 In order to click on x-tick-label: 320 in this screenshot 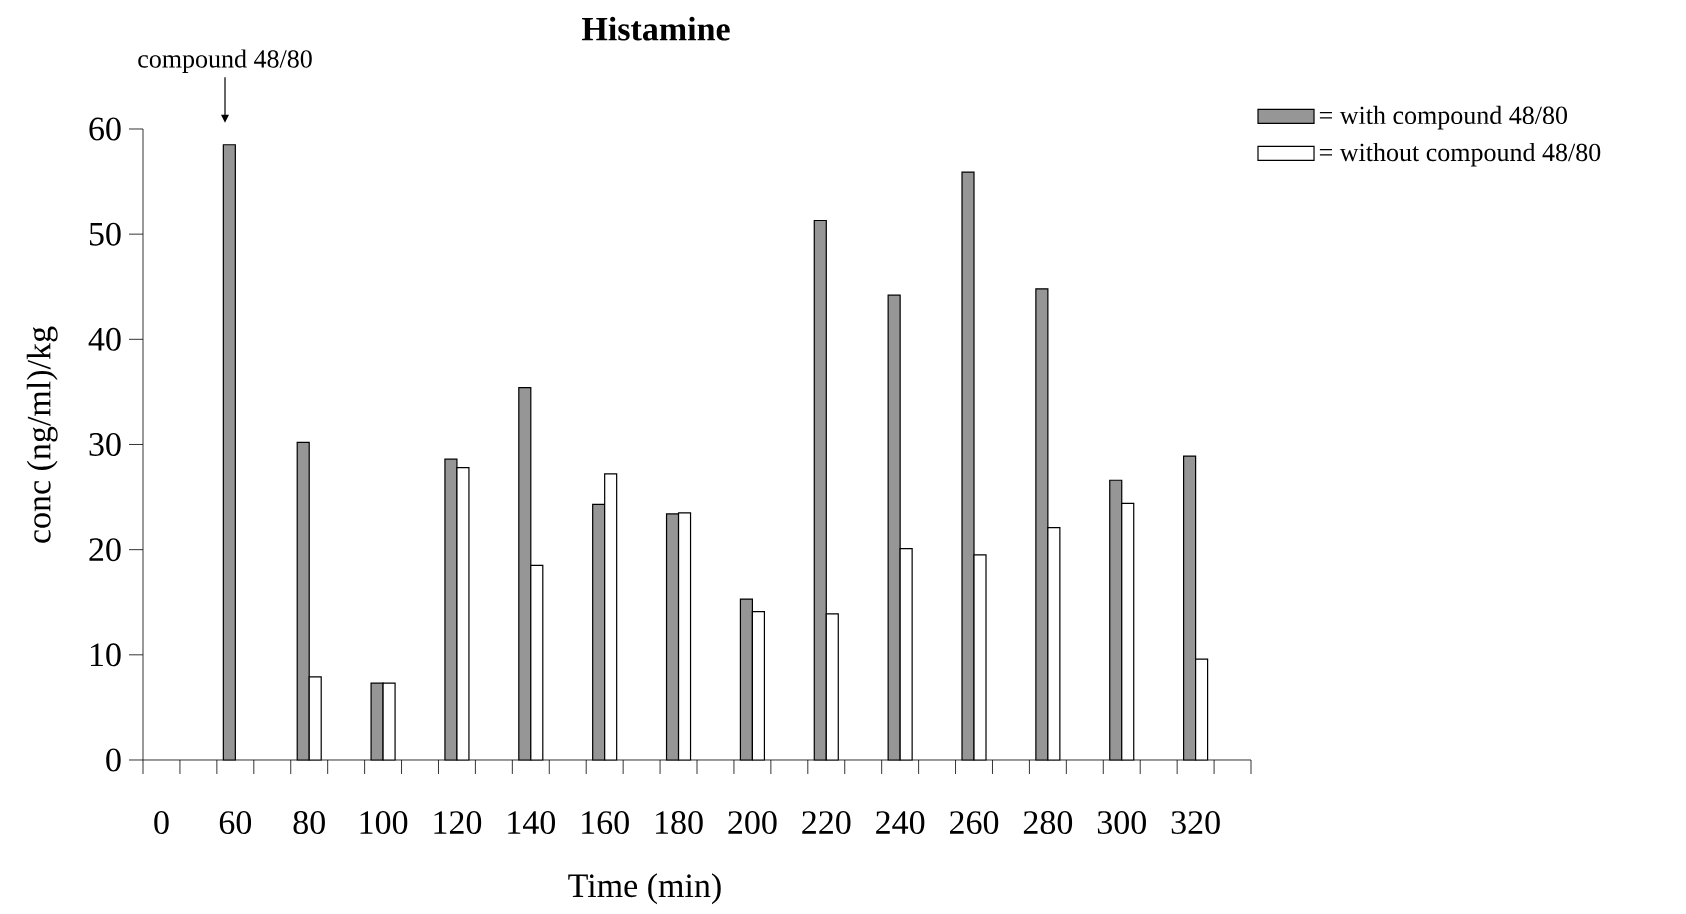, I will do `click(1195, 823)`.